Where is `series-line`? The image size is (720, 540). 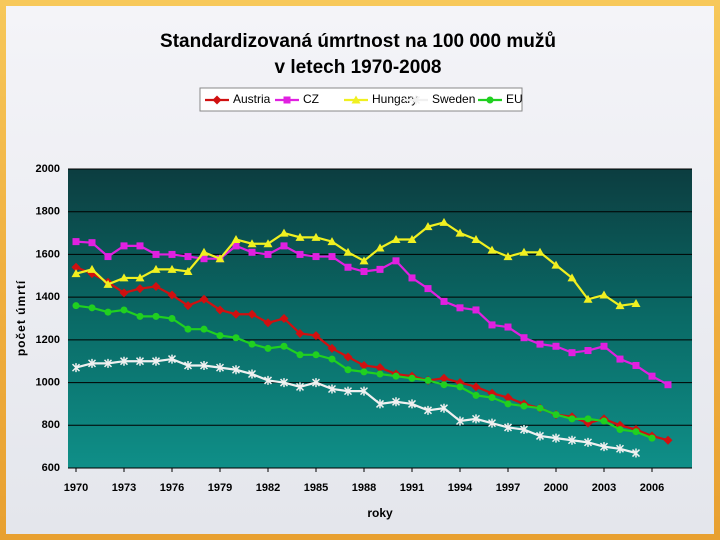 series-line is located at coordinates (356, 406).